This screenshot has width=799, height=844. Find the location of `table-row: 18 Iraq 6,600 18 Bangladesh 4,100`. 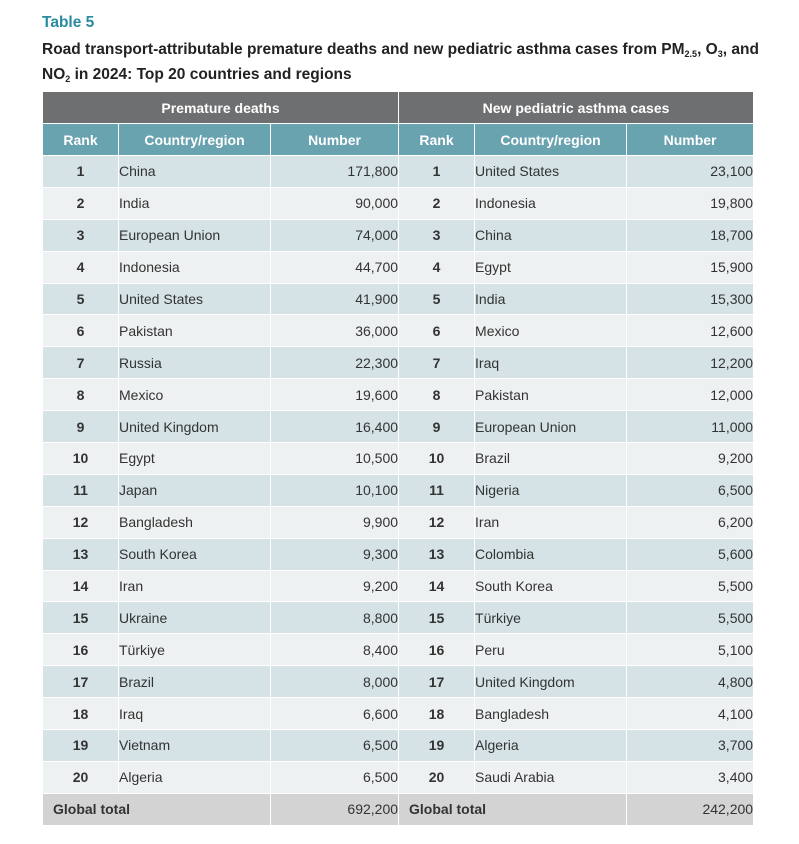

table-row: 18 Iraq 6,600 18 Bangladesh 4,100 is located at coordinates (398, 714).